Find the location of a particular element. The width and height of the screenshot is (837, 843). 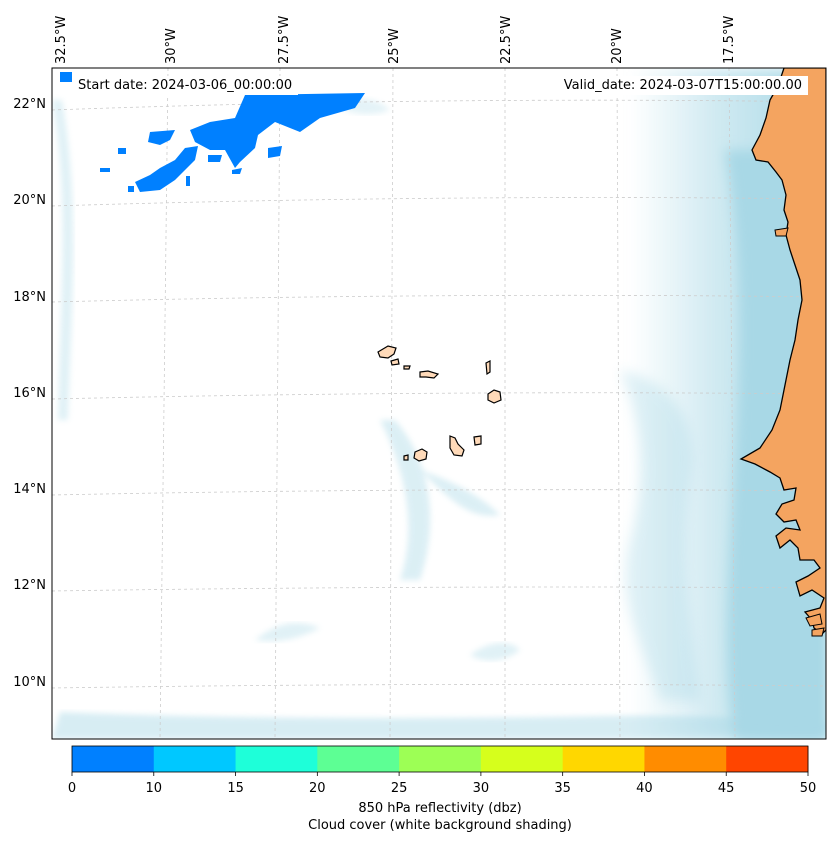

cloud-streak-west is located at coordinates (63, 260).